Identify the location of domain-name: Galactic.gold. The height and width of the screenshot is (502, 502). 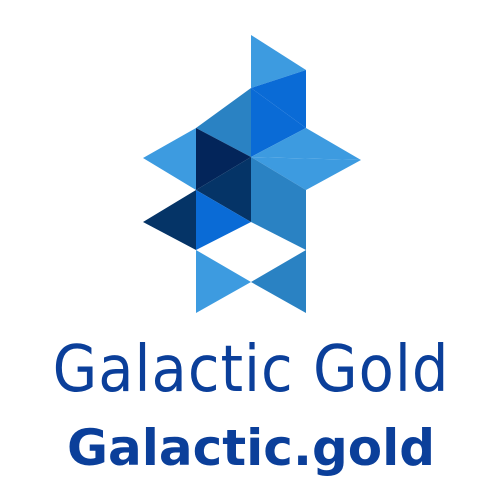
(251, 448).